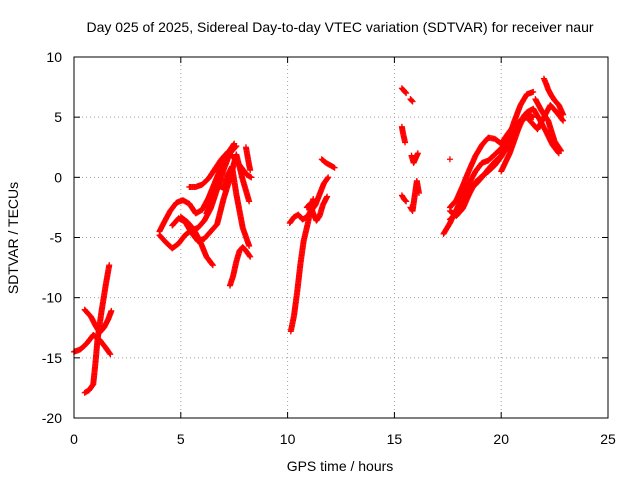  What do you see at coordinates (74, 439) in the screenshot?
I see `x-tick-label: 0` at bounding box center [74, 439].